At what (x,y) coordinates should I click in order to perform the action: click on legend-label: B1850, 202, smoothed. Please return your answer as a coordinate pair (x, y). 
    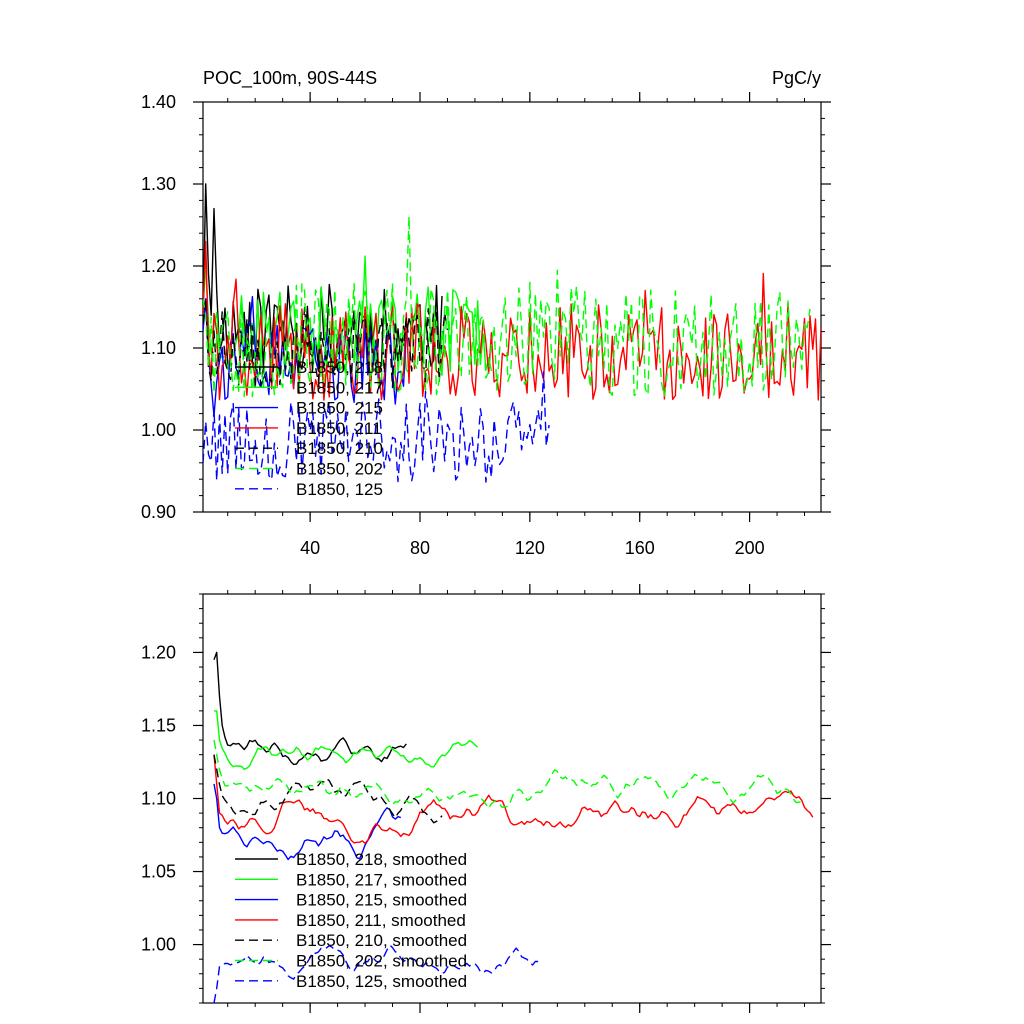
    Looking at the image, I should click on (381, 961).